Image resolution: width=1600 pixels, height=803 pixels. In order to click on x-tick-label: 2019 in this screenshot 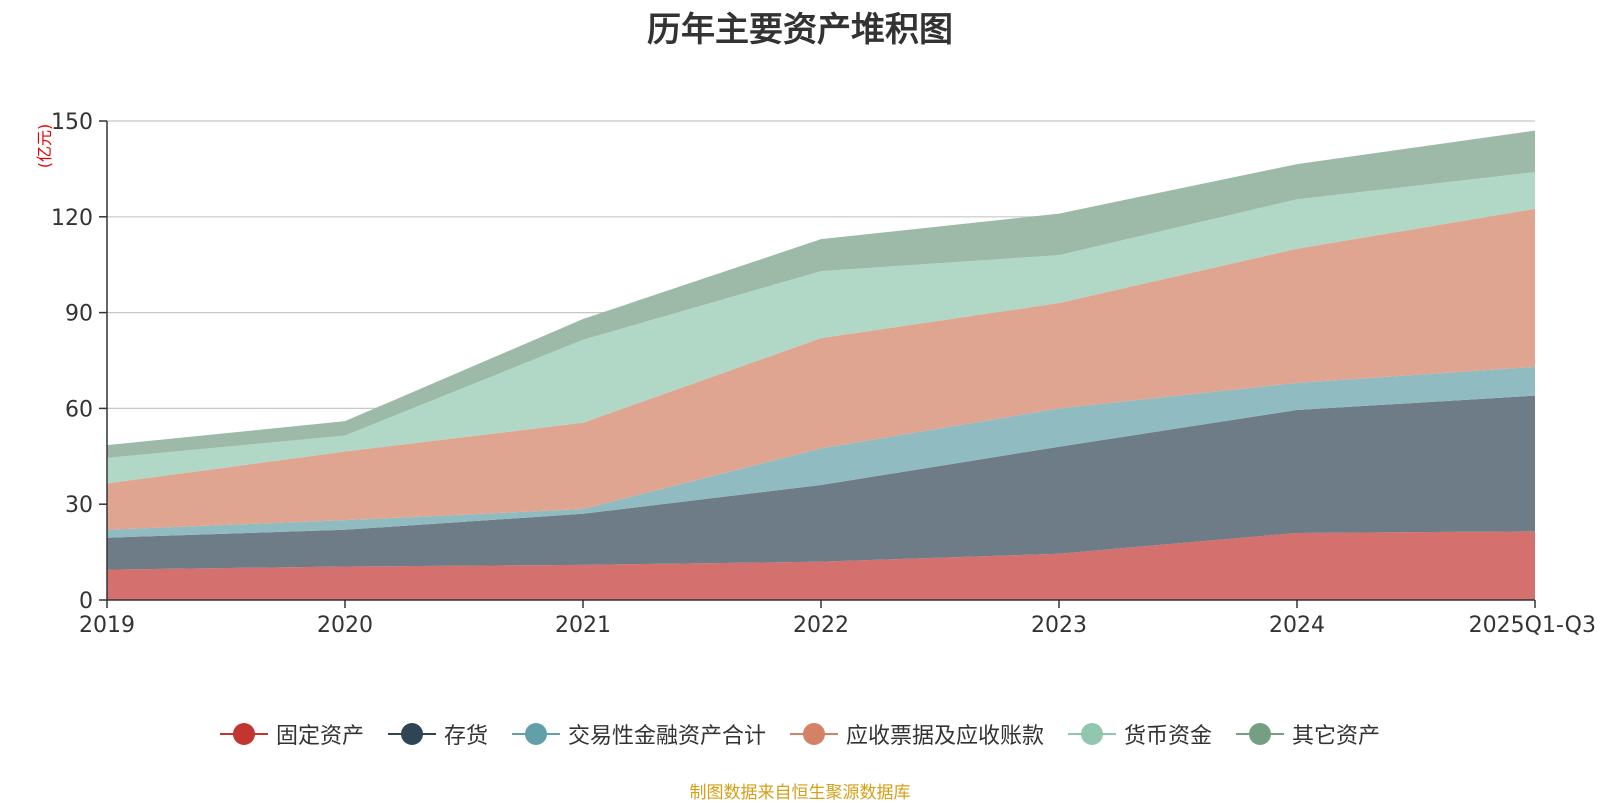, I will do `click(107, 625)`.